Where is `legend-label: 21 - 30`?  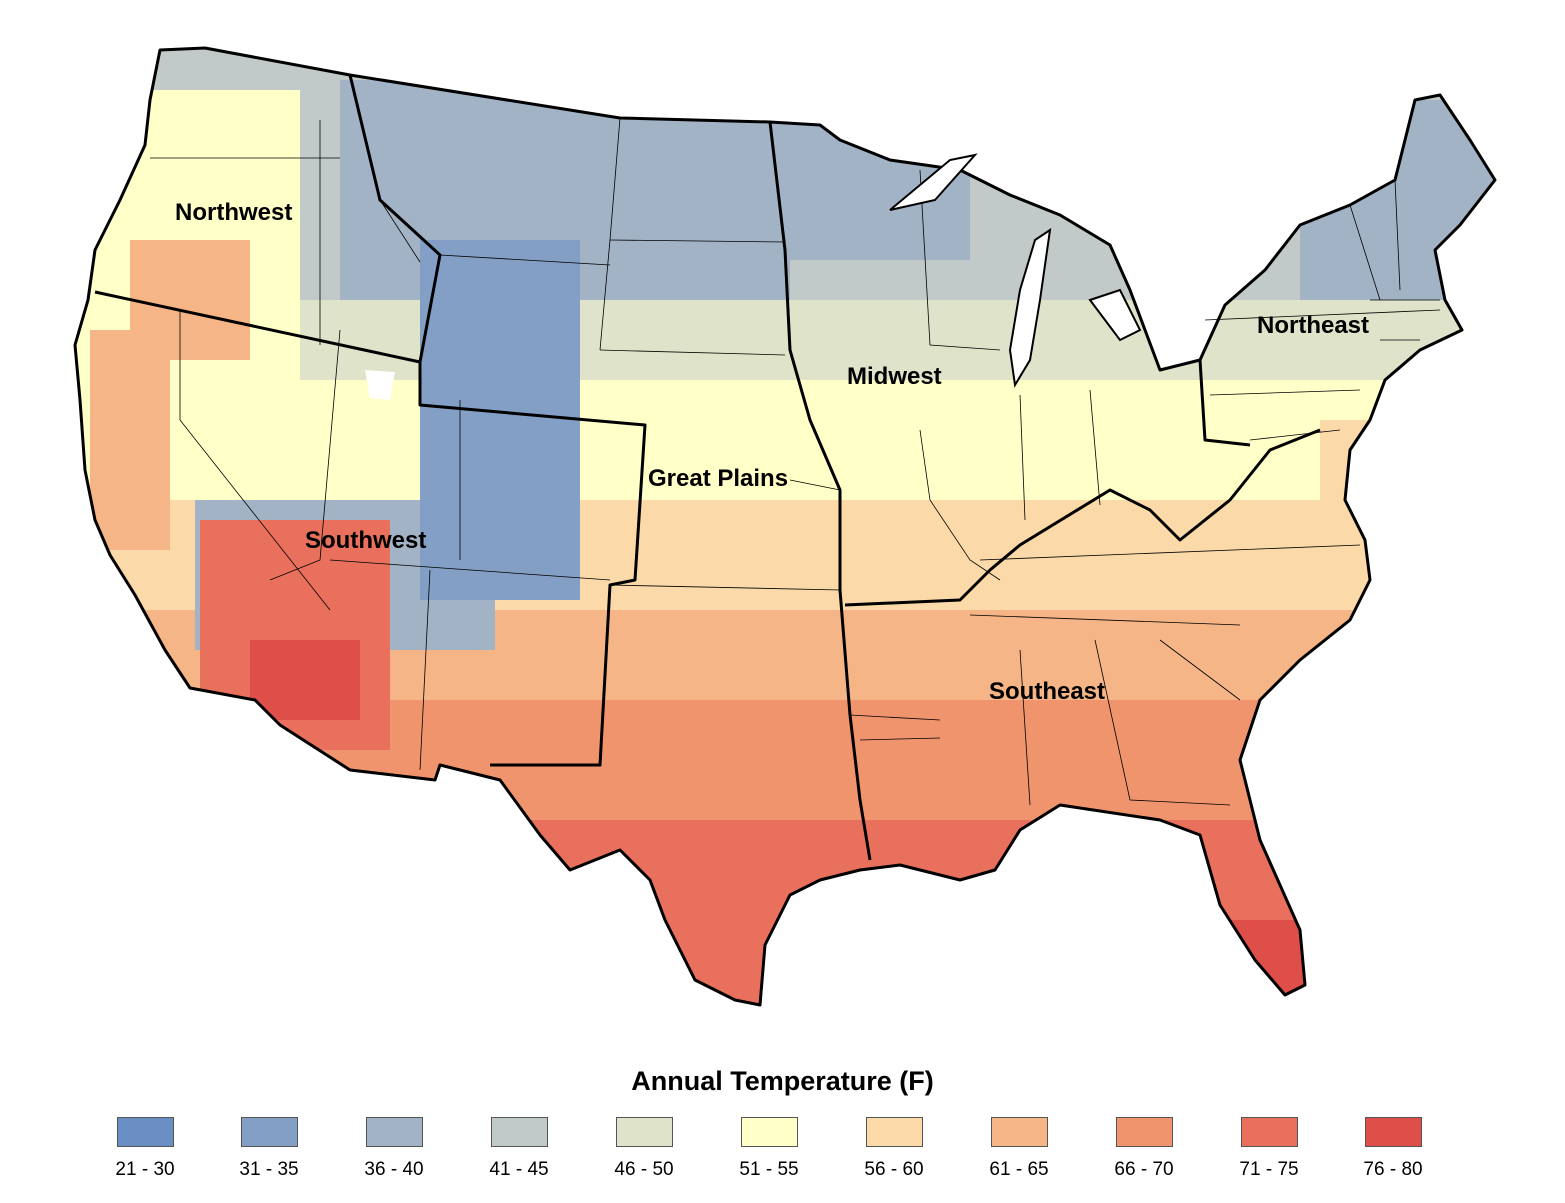 legend-label: 21 - 30 is located at coordinates (145, 1169).